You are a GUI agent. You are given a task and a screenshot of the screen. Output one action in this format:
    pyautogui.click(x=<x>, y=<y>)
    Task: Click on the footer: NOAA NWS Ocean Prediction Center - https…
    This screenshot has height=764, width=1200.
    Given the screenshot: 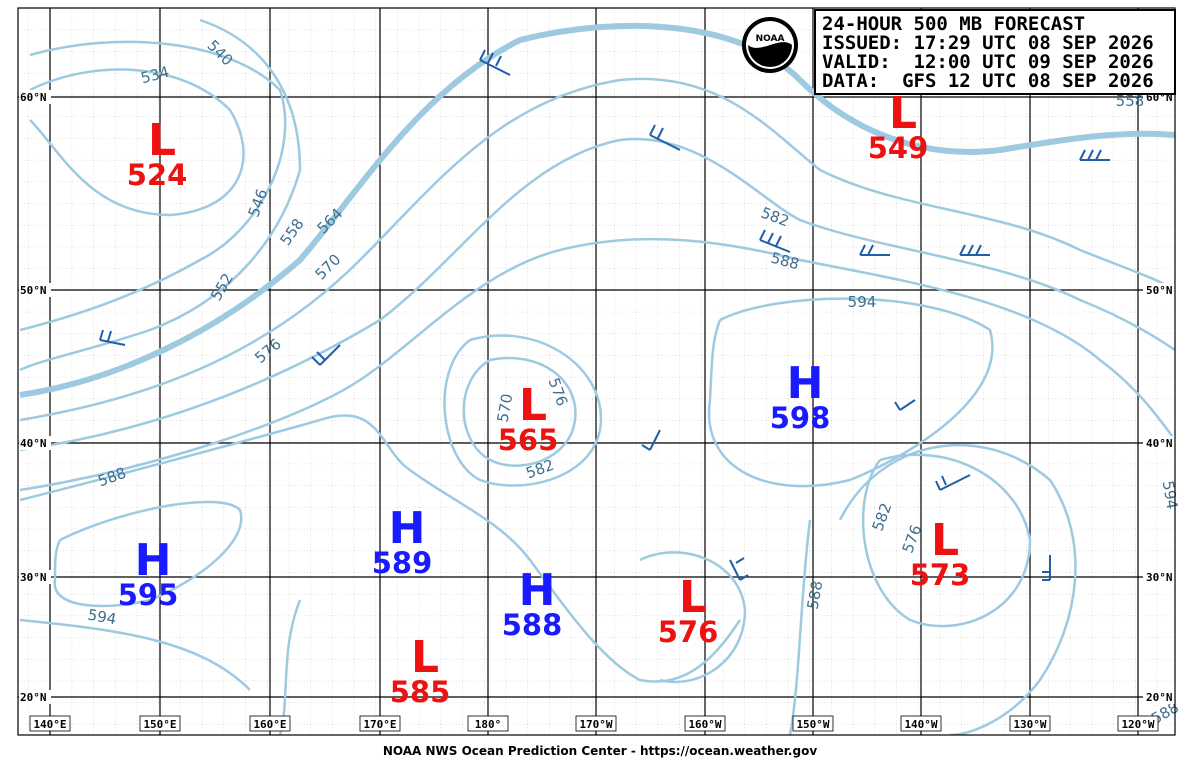 What is the action you would take?
    pyautogui.click(x=600, y=751)
    